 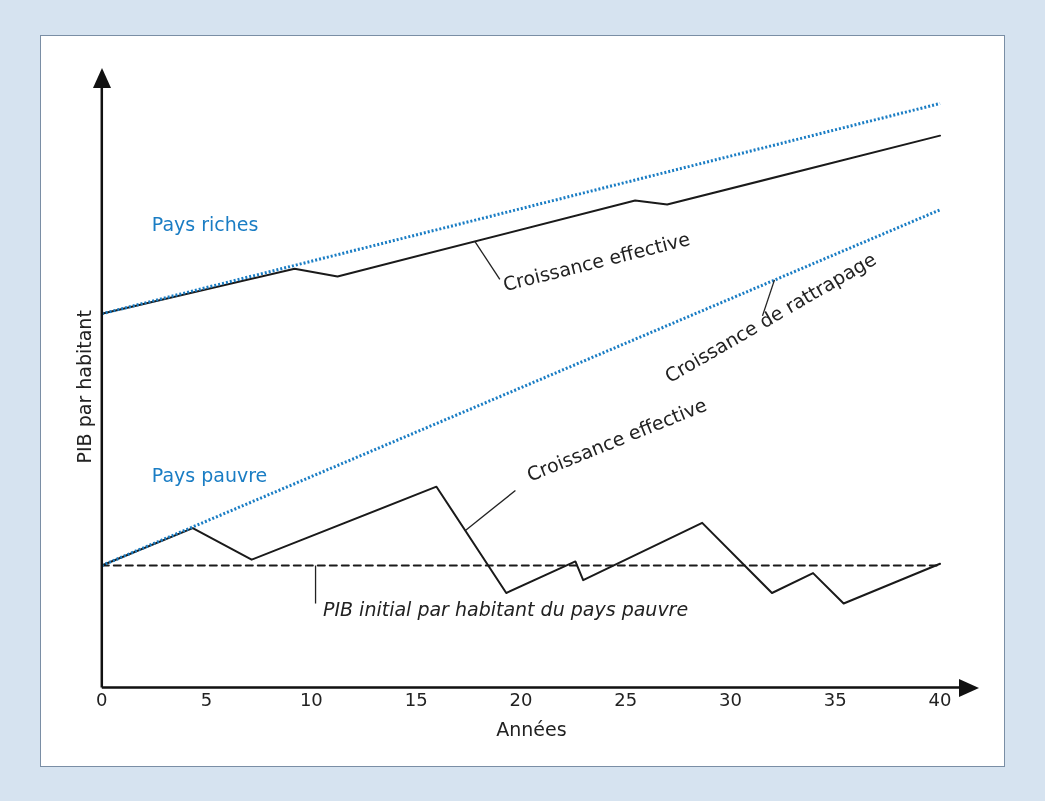 What do you see at coordinates (730, 700) in the screenshot?
I see `x-tick-label: 30` at bounding box center [730, 700].